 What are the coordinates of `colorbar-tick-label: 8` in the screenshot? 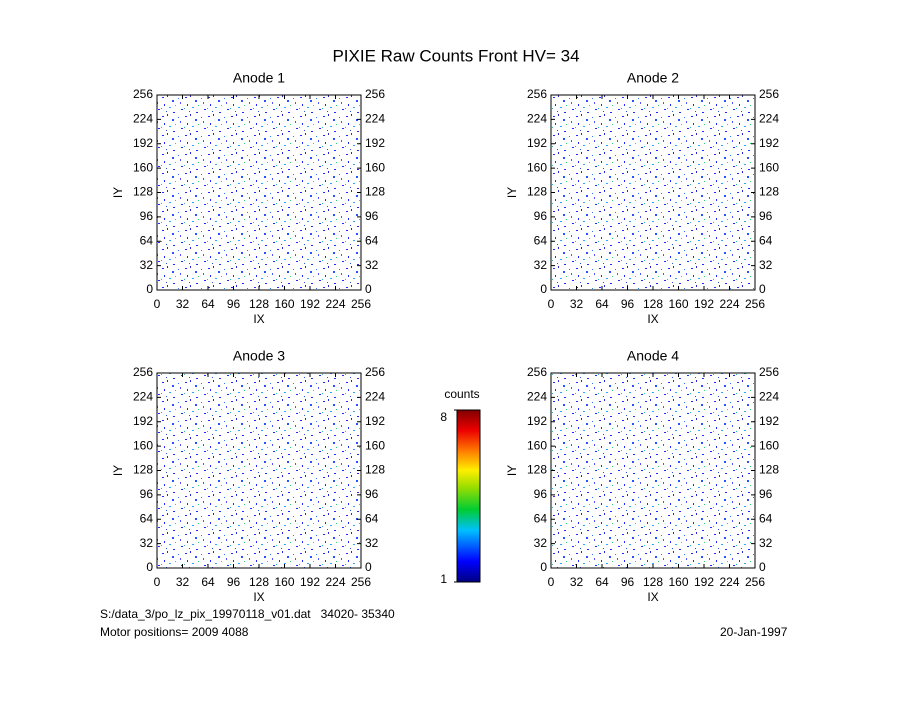 It's located at (443, 417).